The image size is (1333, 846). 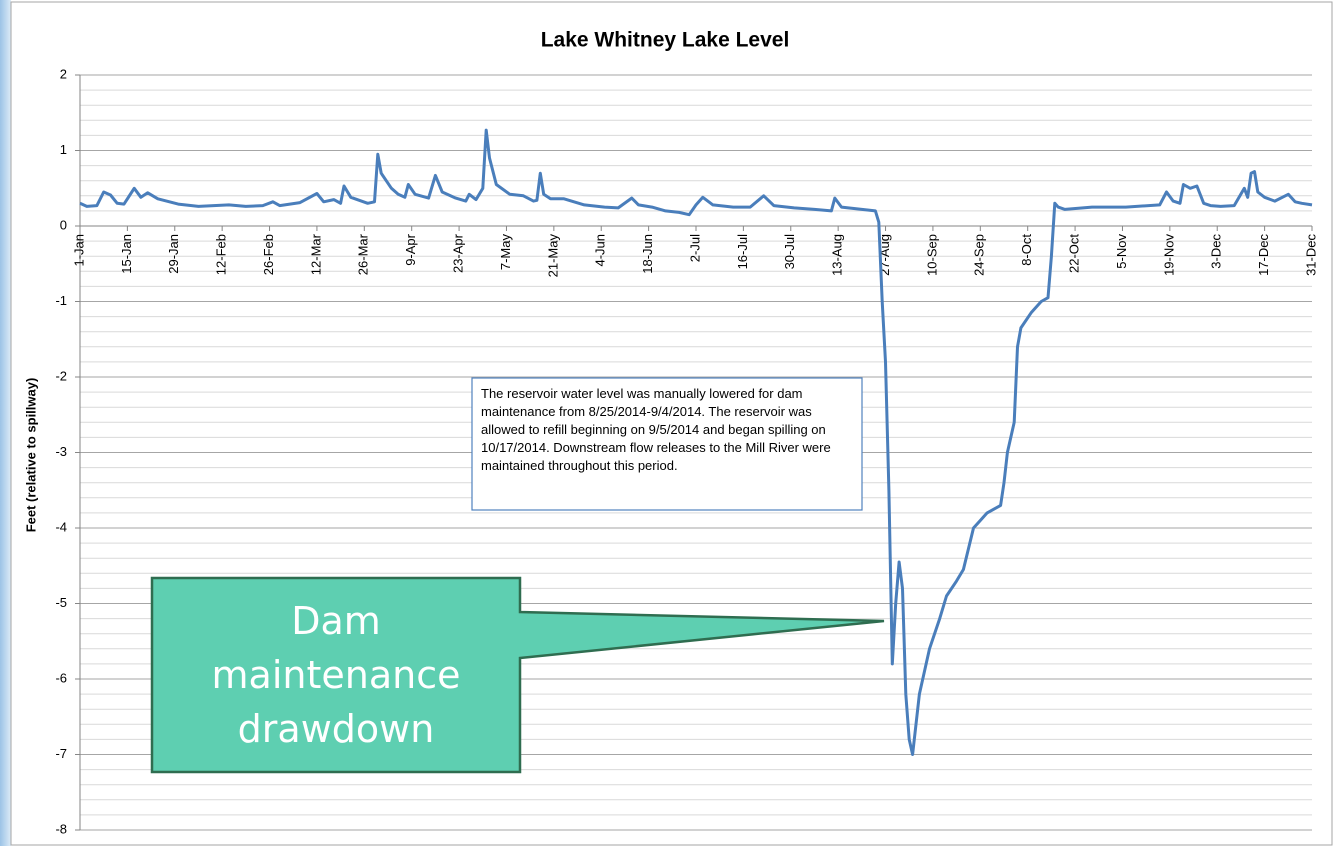 What do you see at coordinates (363, 254) in the screenshot?
I see `x-tick-label: 26-Mar` at bounding box center [363, 254].